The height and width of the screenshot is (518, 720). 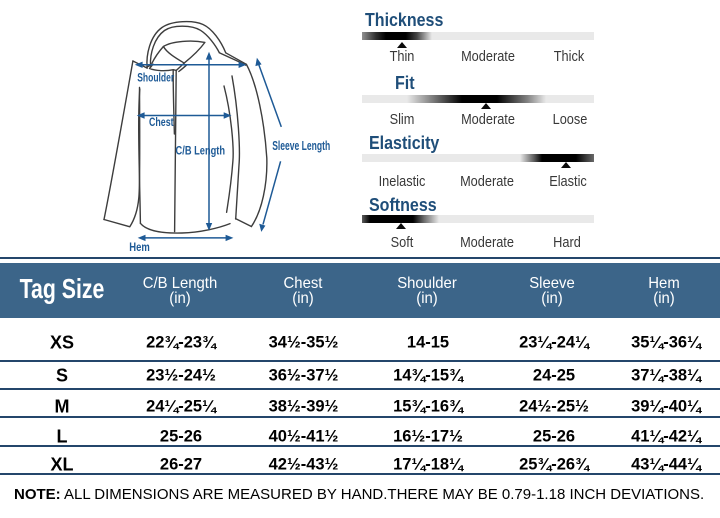 What do you see at coordinates (301, 146) in the screenshot?
I see `svg-text: Sleeve Length` at bounding box center [301, 146].